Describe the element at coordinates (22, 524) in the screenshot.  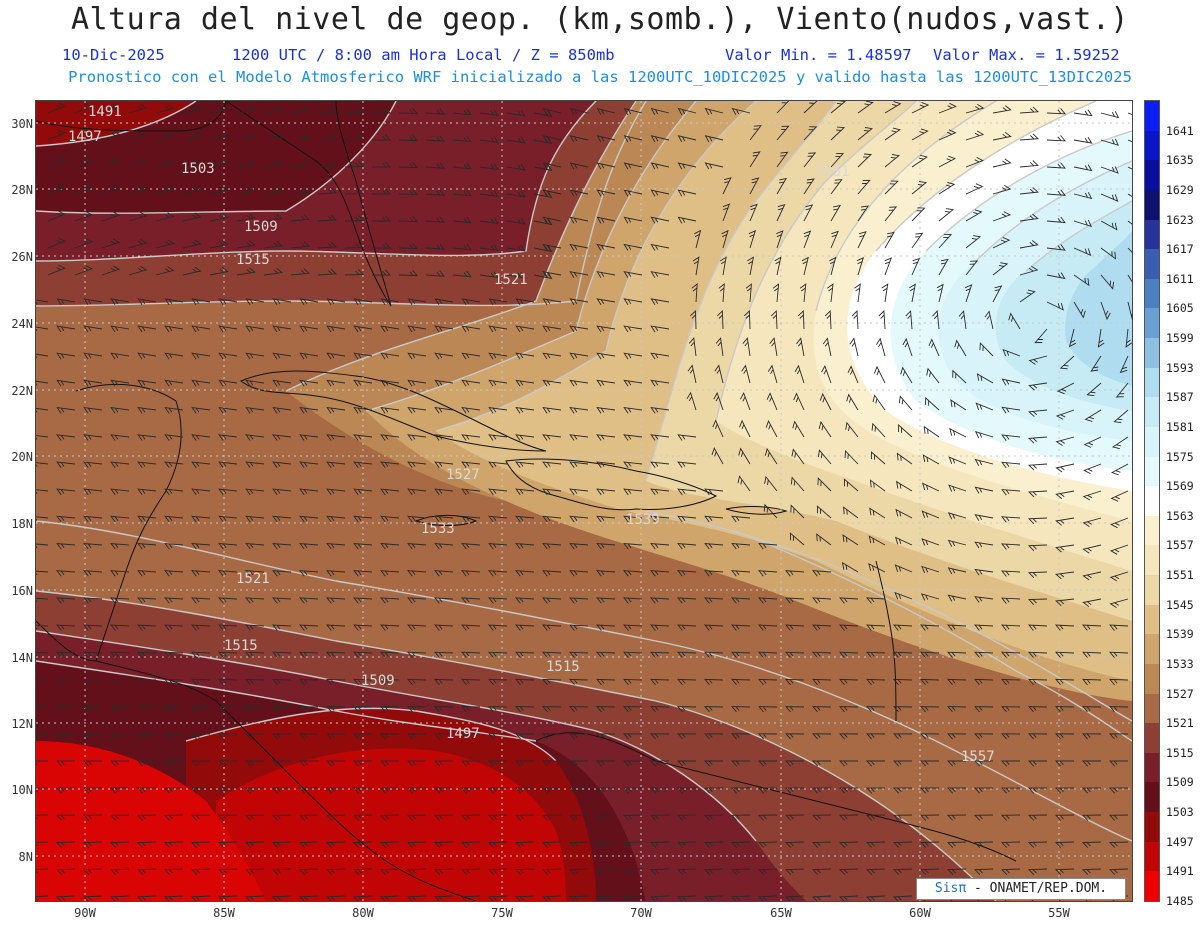
I see `lat-label: 18N` at that location.